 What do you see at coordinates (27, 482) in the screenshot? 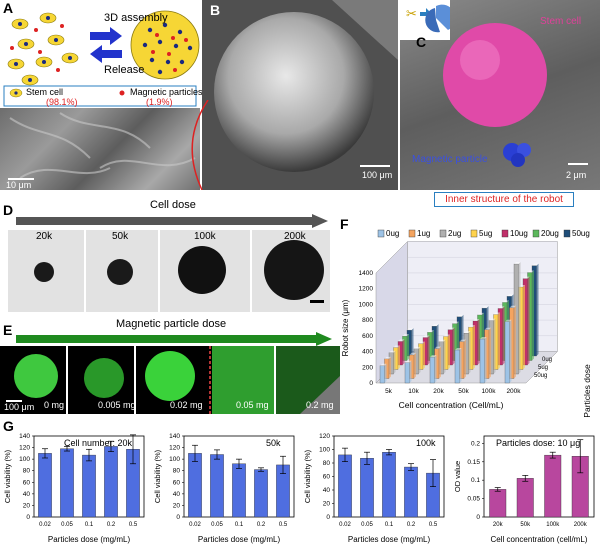
I see `y-tick-label: 60` at bounding box center [27, 482].